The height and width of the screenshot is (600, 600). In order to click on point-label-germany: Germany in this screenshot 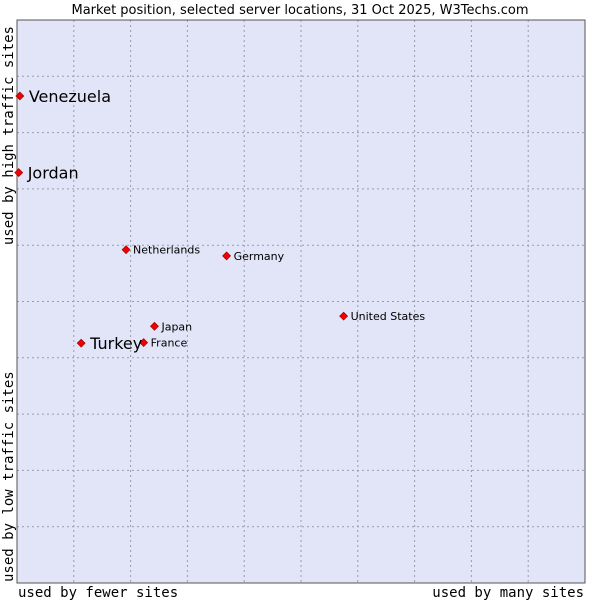, I will do `click(259, 256)`.